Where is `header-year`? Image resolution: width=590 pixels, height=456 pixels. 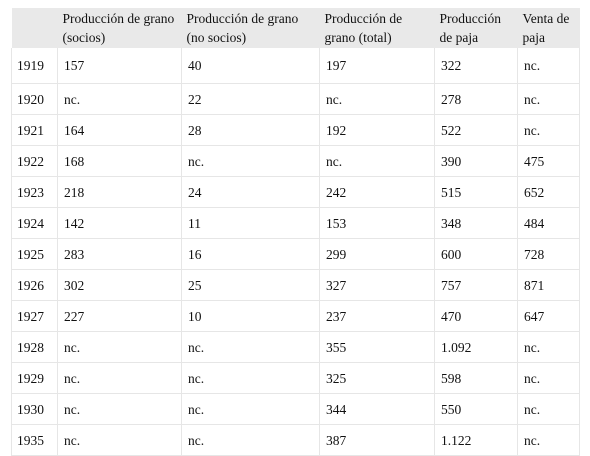 header-year is located at coordinates (35, 28).